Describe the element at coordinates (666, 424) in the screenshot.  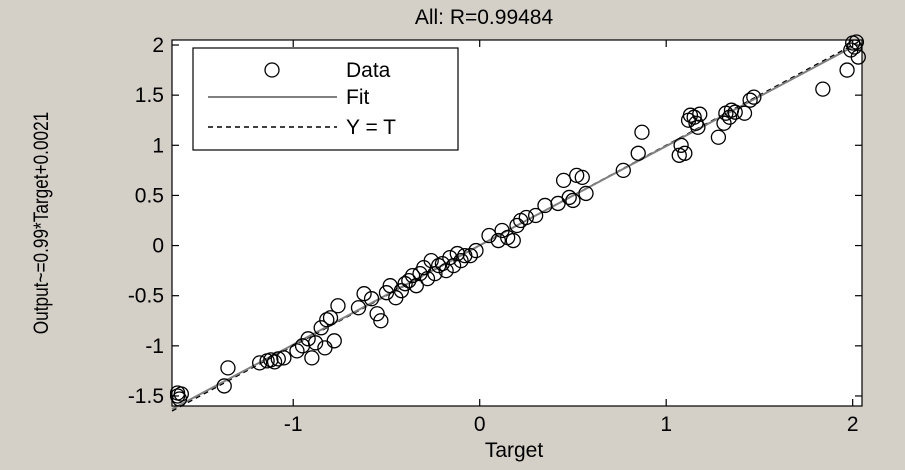
I see `x-tick-label: 1` at that location.